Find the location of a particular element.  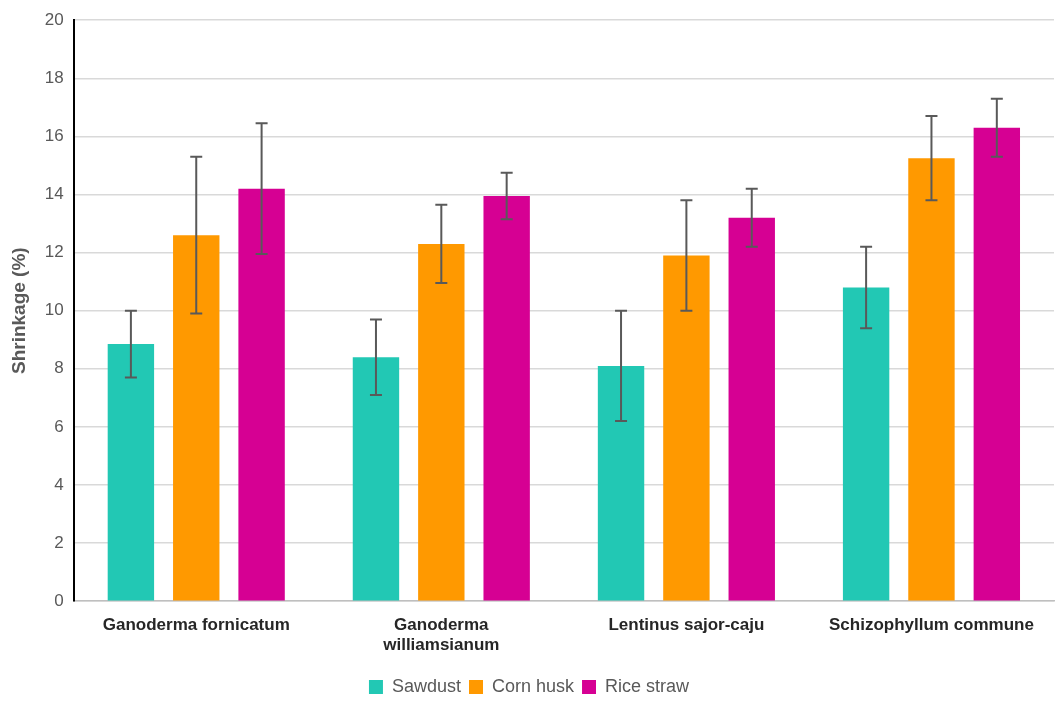

y-tick-label: 16 is located at coordinates (54, 136).